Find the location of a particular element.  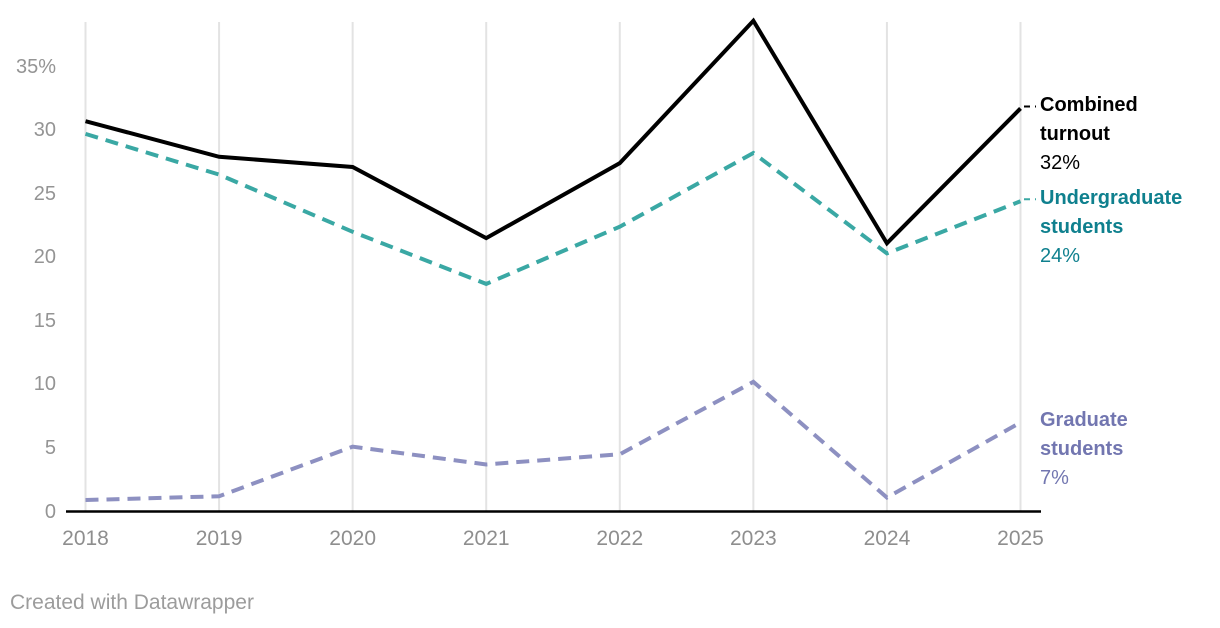

combined-turnout-label-name: Combined turnout is located at coordinates (1089, 120).